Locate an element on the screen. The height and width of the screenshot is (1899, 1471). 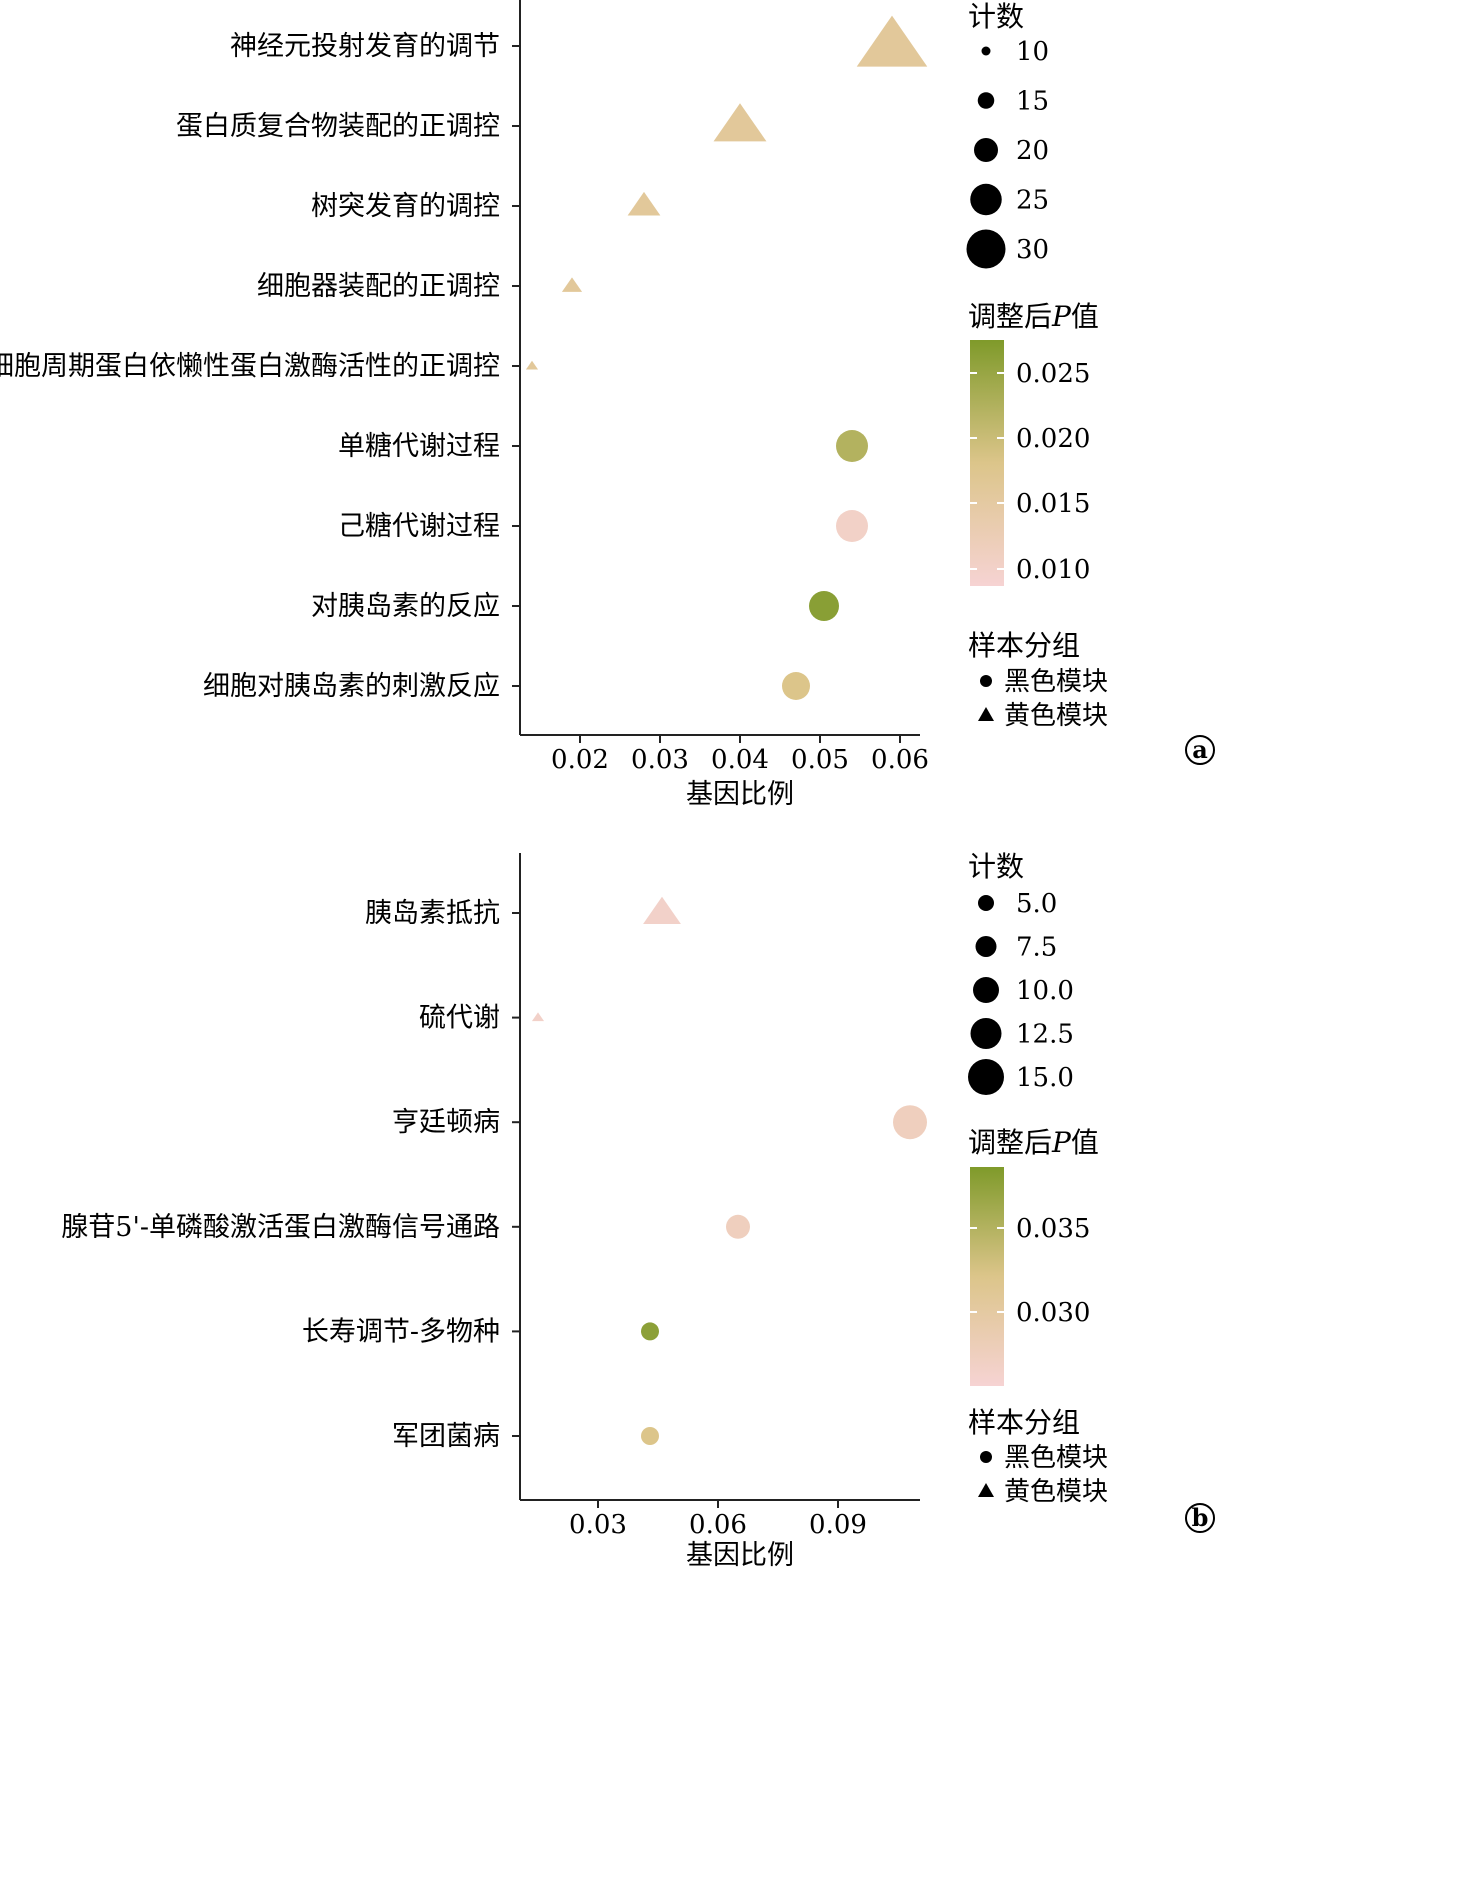
size-legend-label: 10 is located at coordinates (1032, 52).